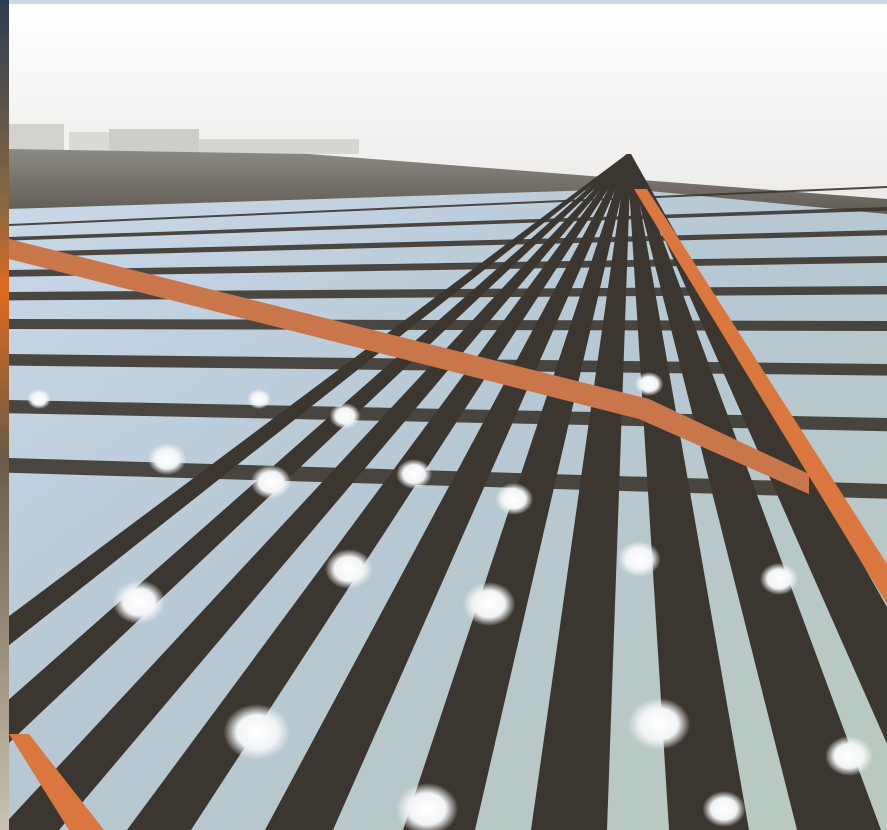 The height and width of the screenshot is (830, 887). I want to click on far-land, so click(448, 186).